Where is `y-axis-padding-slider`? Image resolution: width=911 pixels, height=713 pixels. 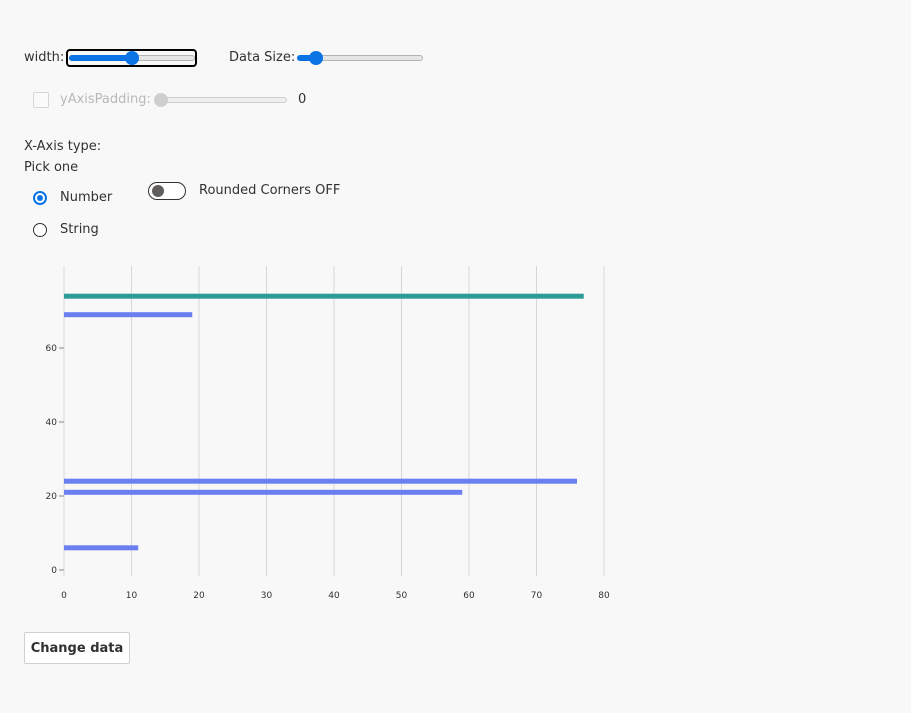 y-axis-padding-slider is located at coordinates (220, 100).